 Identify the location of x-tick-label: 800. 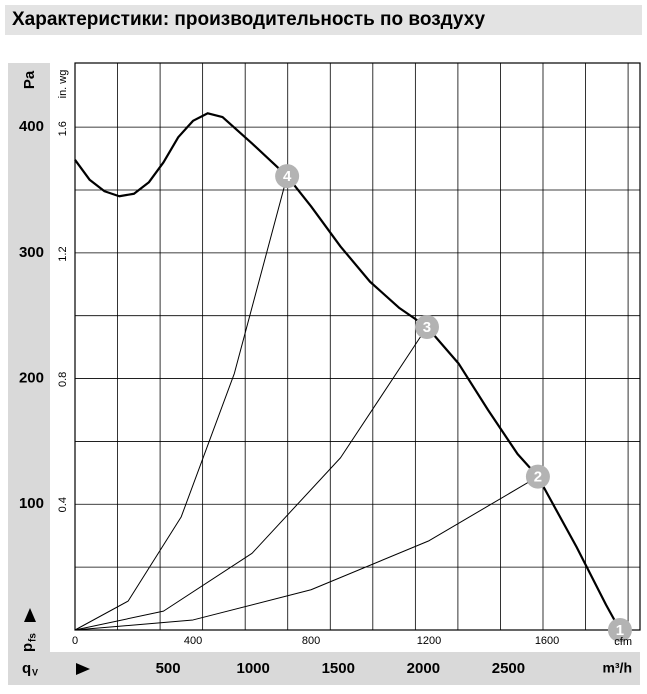
(311, 641).